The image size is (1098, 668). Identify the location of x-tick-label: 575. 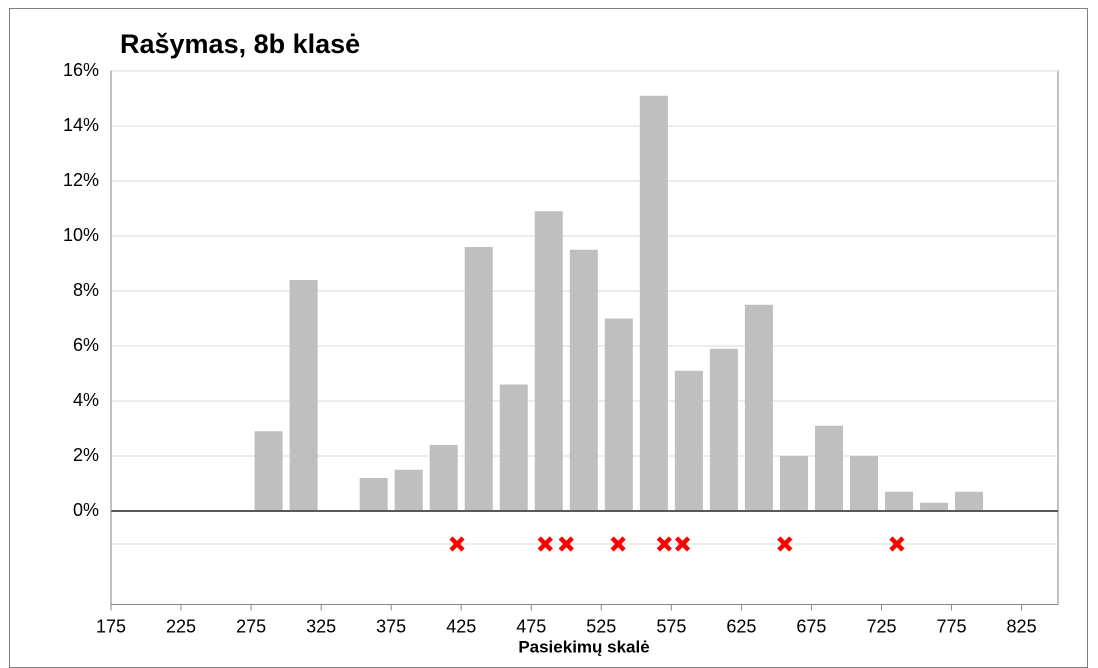
(671, 626).